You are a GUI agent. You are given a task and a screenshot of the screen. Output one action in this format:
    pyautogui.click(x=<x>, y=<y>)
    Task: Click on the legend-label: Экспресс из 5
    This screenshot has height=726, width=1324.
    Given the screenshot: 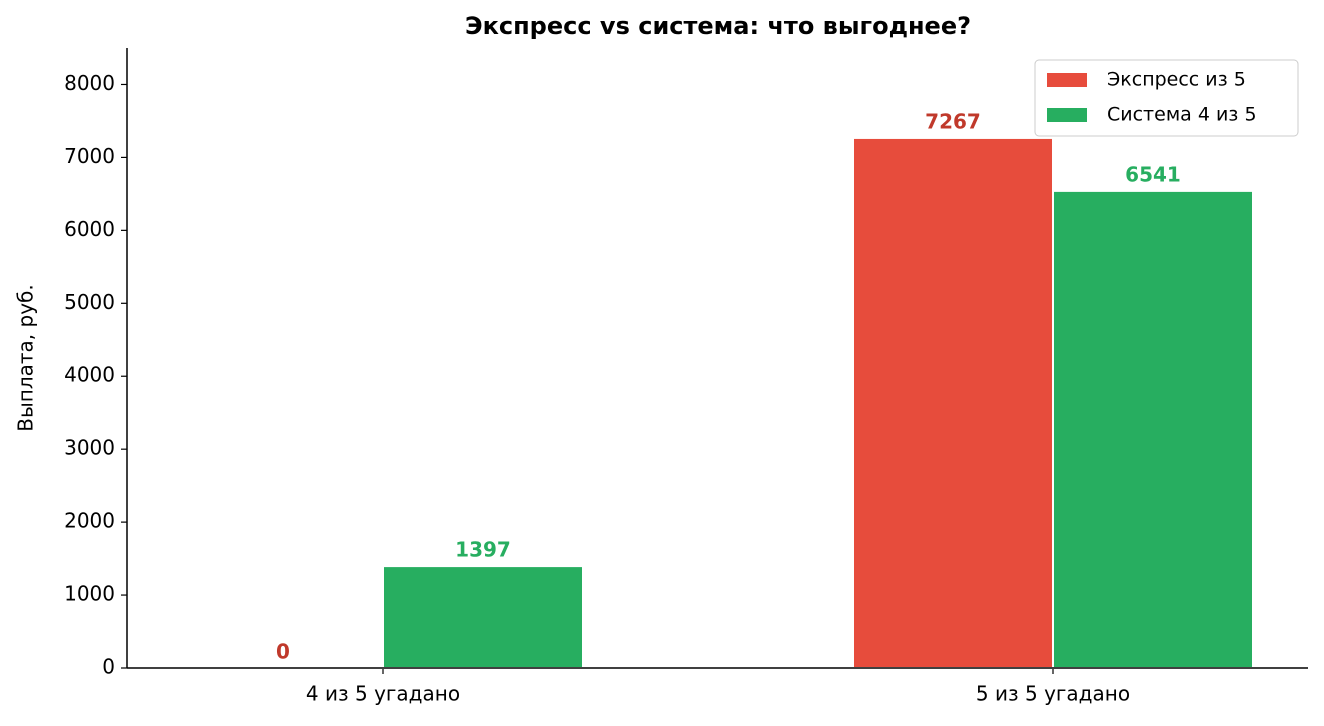 What is the action you would take?
    pyautogui.click(x=1176, y=80)
    